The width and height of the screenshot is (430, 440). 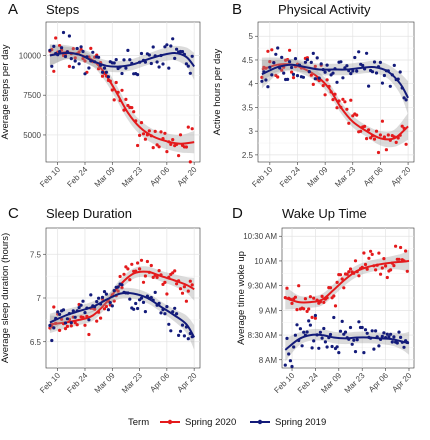 I want to click on panel-letter: D, so click(x=237, y=213).